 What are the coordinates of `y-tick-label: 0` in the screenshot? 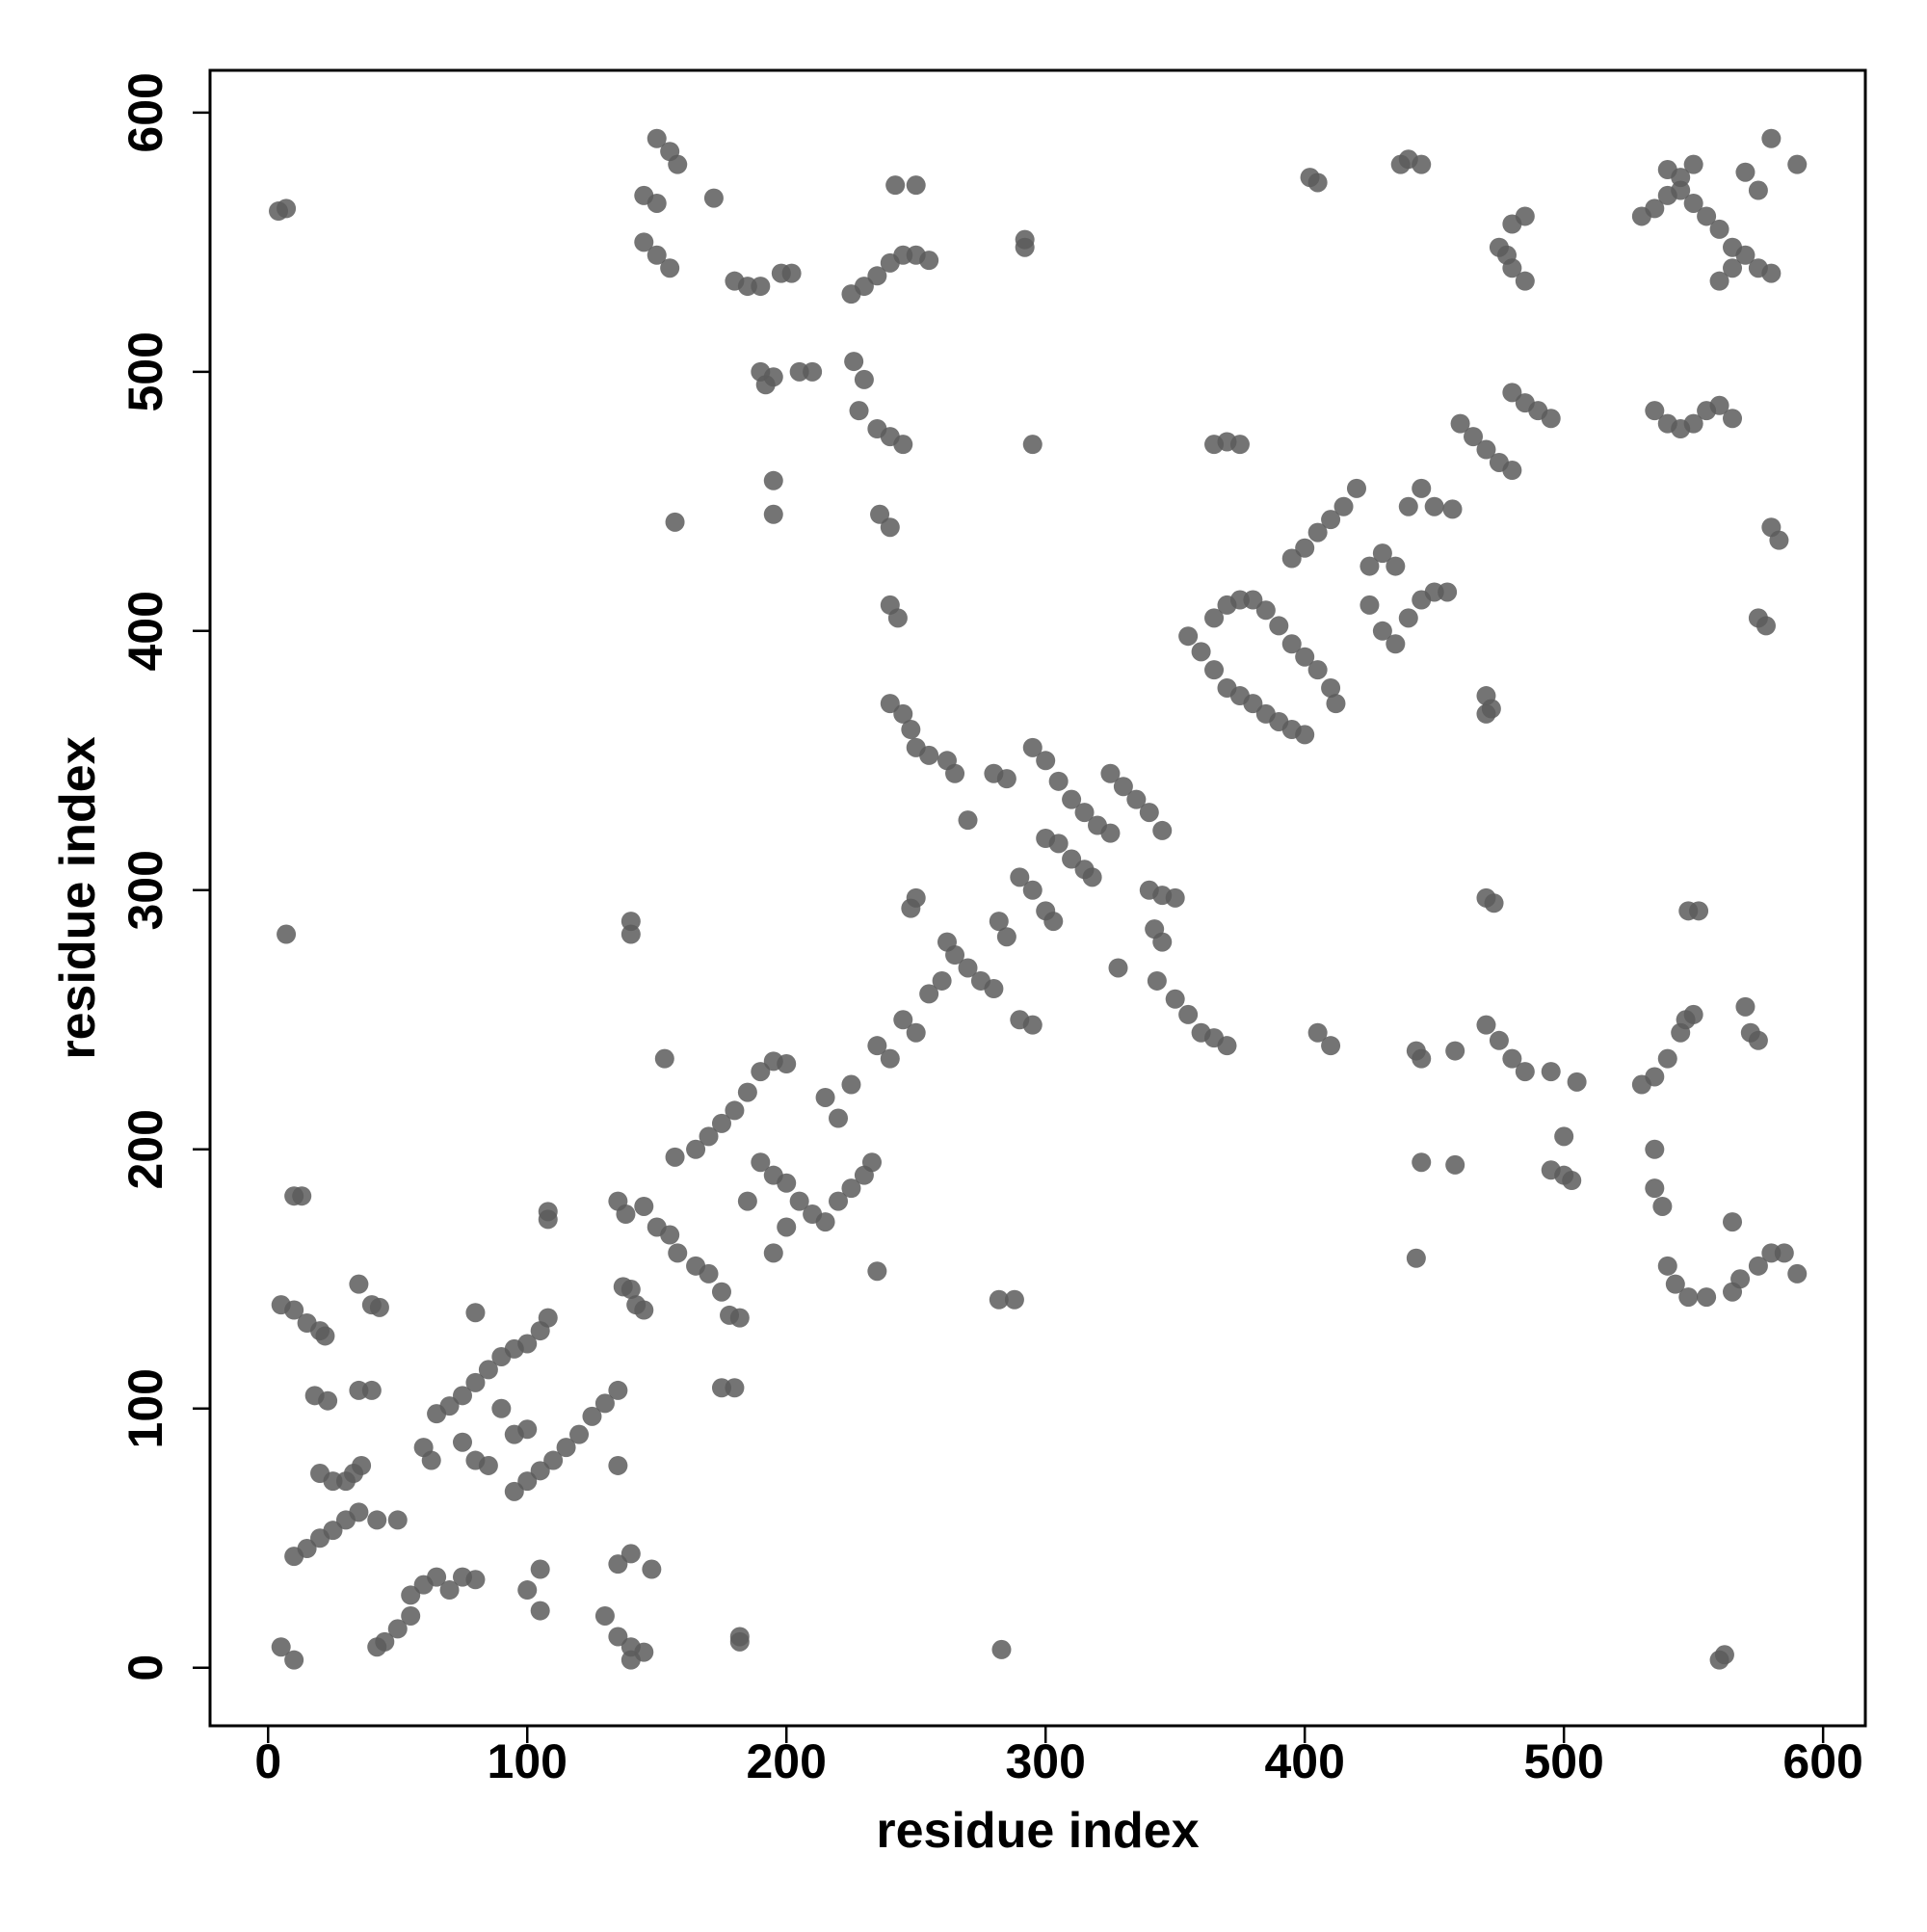 It's located at (145, 1667).